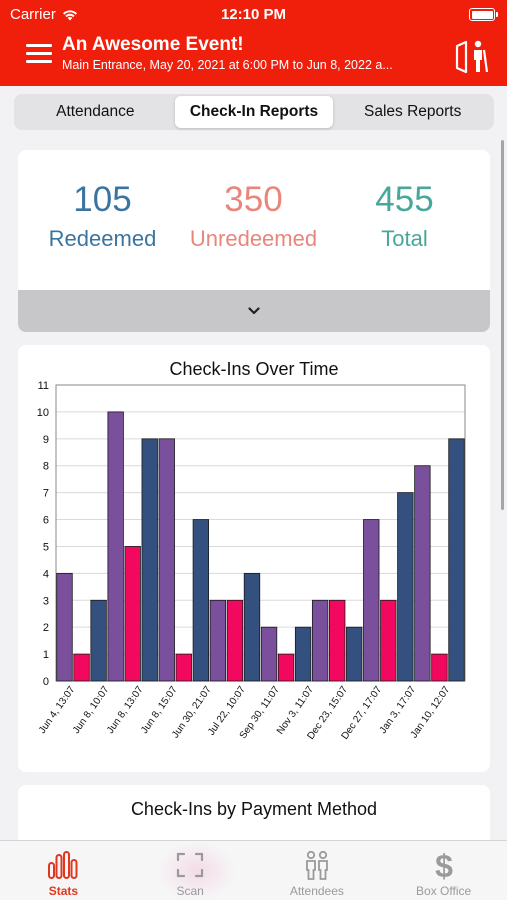  Describe the element at coordinates (46, 628) in the screenshot. I see `y-tick-label: 2` at that location.